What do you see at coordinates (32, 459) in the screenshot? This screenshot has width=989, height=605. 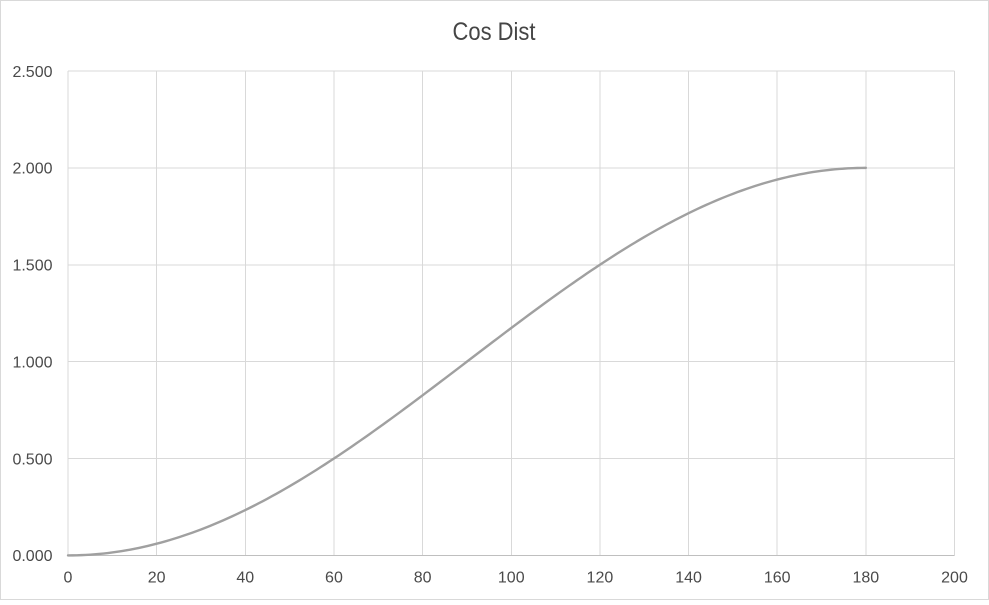 I see `svg-text: 0.500` at bounding box center [32, 459].